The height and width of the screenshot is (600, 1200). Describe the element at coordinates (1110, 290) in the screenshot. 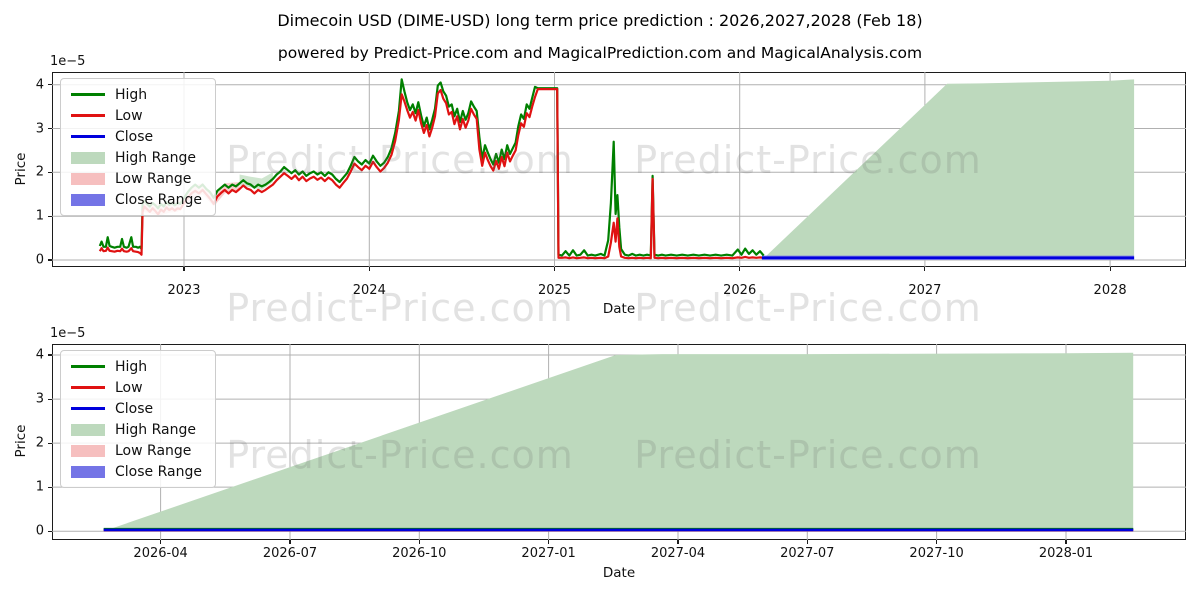

I see `x-tick-label: 2028` at that location.